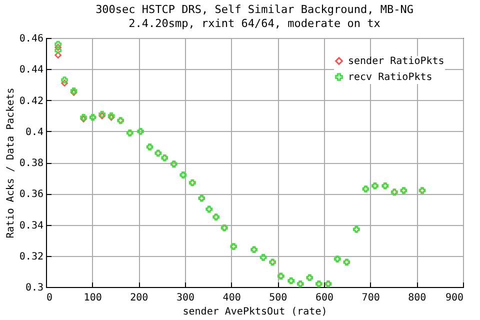 The image size is (480, 320). Describe the element at coordinates (31, 39) in the screenshot. I see `y-tick-label: 0.46` at that location.